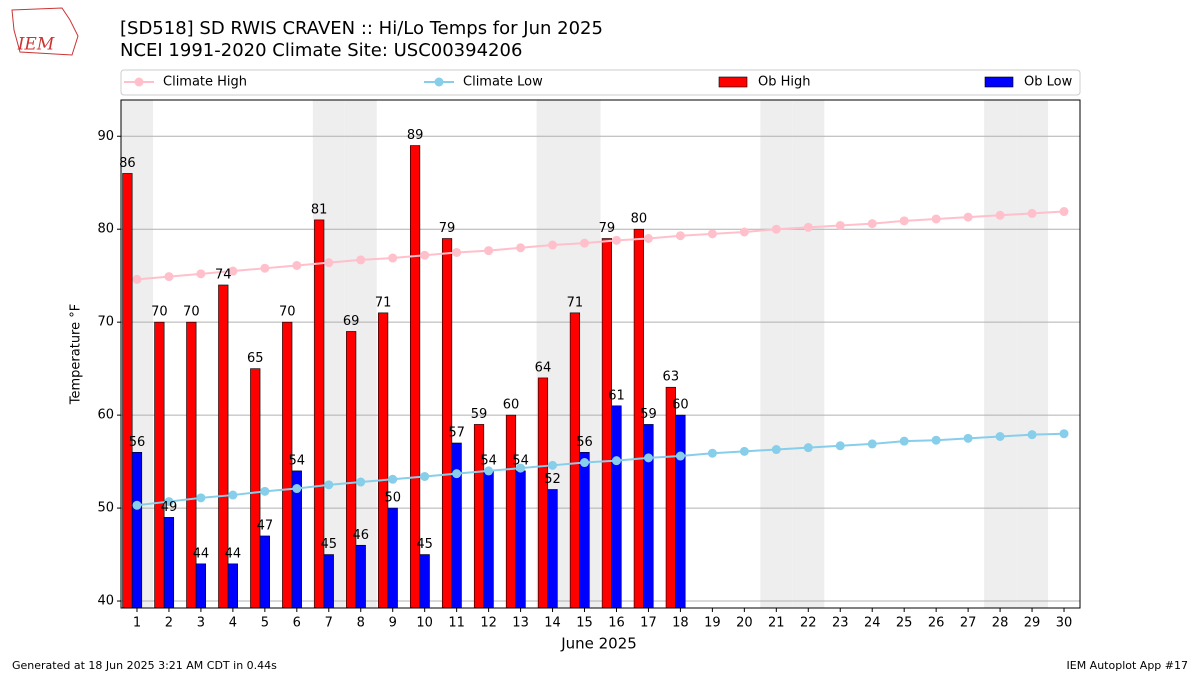  Describe the element at coordinates (105, 508) in the screenshot. I see `y-tick-label: 50` at that location.